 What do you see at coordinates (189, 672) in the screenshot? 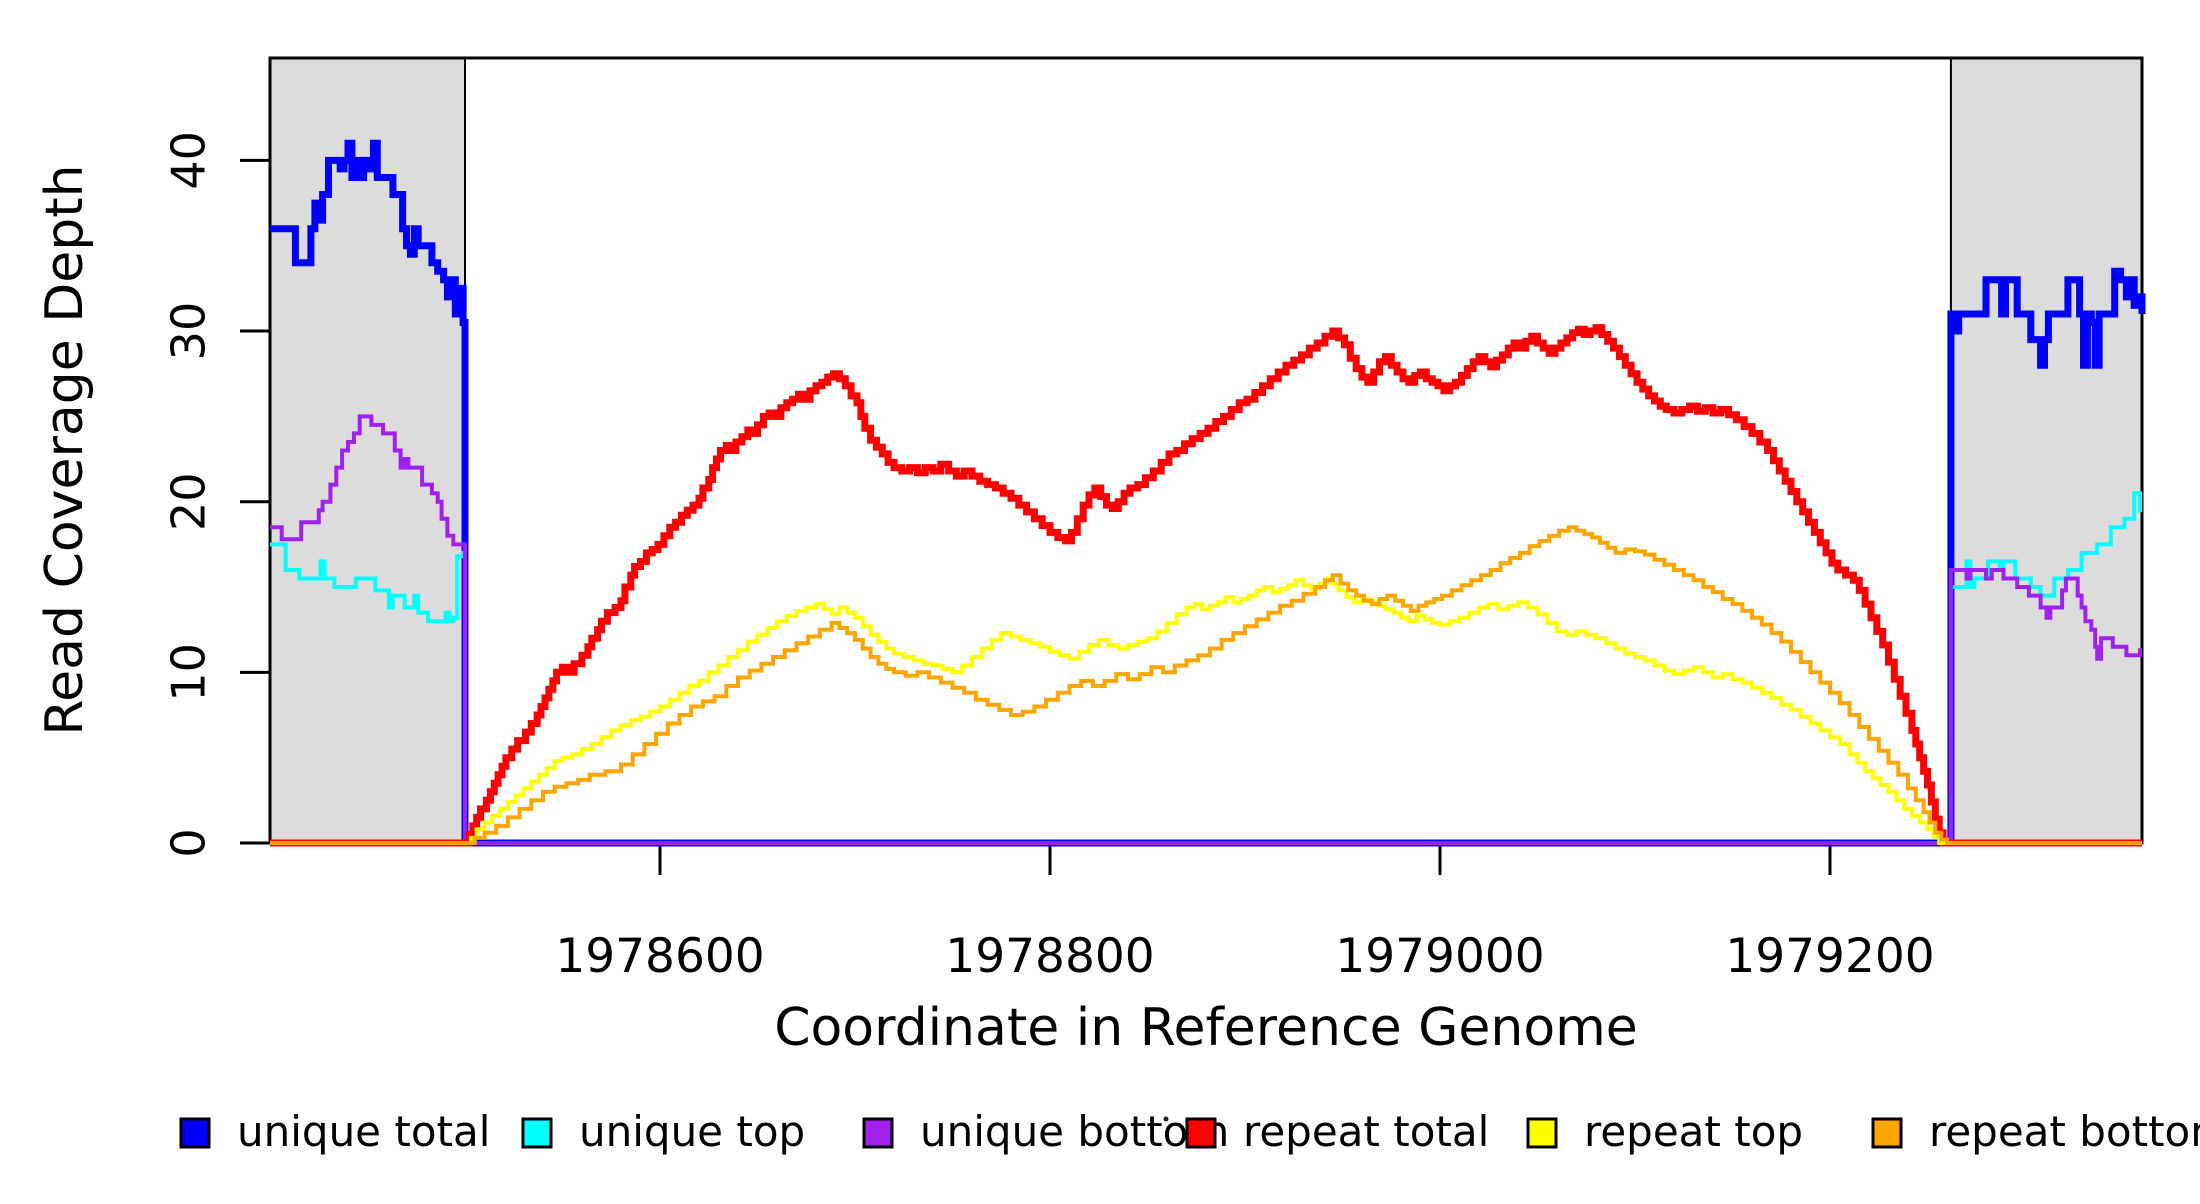
I see `y-tick-label: 10` at bounding box center [189, 672].